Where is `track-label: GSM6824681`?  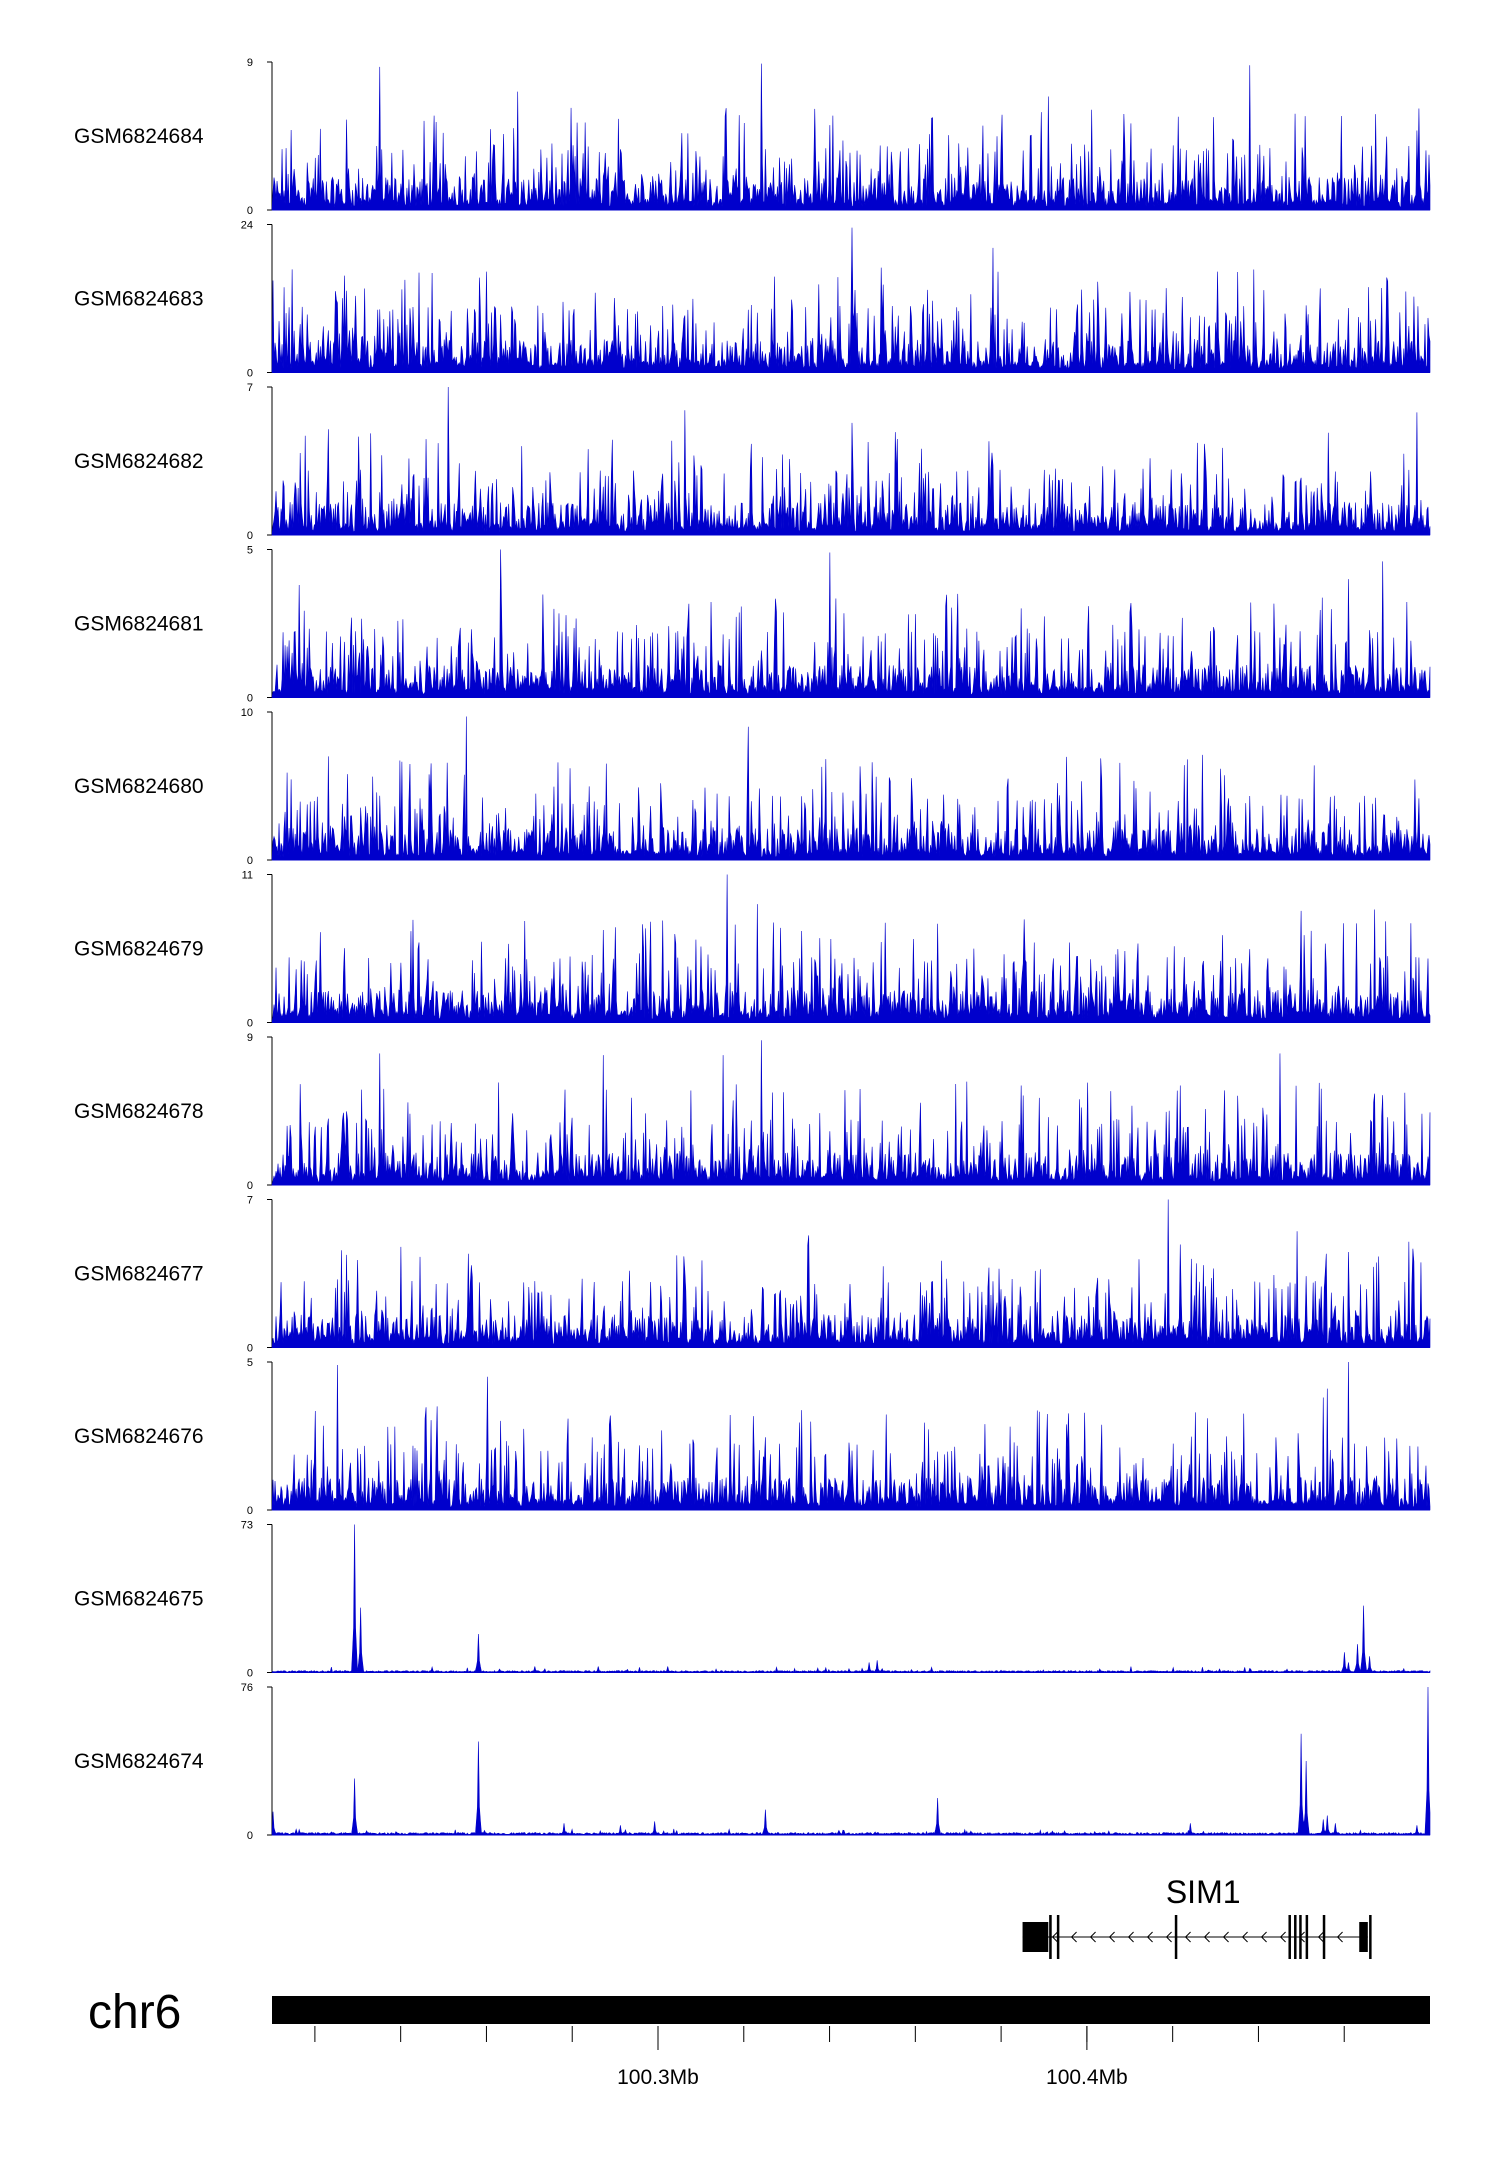 track-label: GSM6824681 is located at coordinates (139, 624).